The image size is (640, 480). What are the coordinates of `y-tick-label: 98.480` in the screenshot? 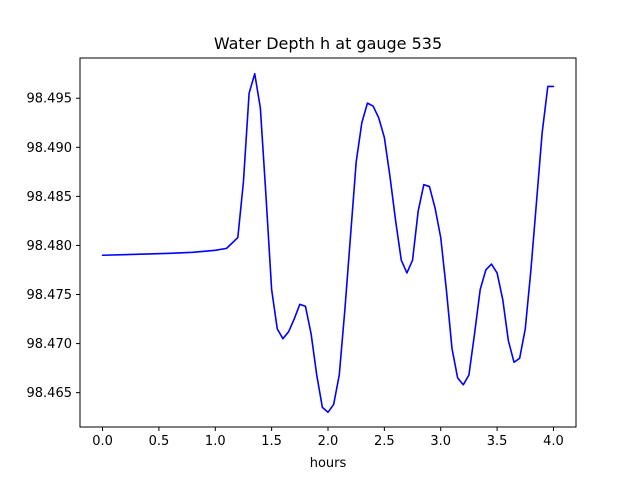 It's located at (50, 246).